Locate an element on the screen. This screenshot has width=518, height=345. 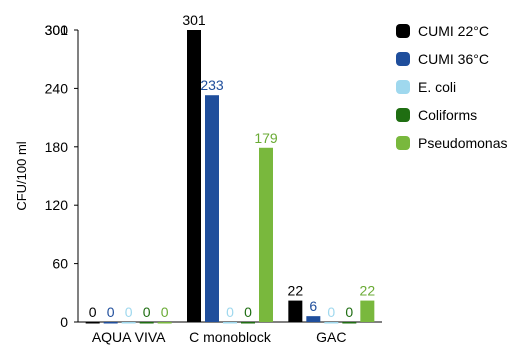
y-tick-label: 180 is located at coordinates (57, 147).